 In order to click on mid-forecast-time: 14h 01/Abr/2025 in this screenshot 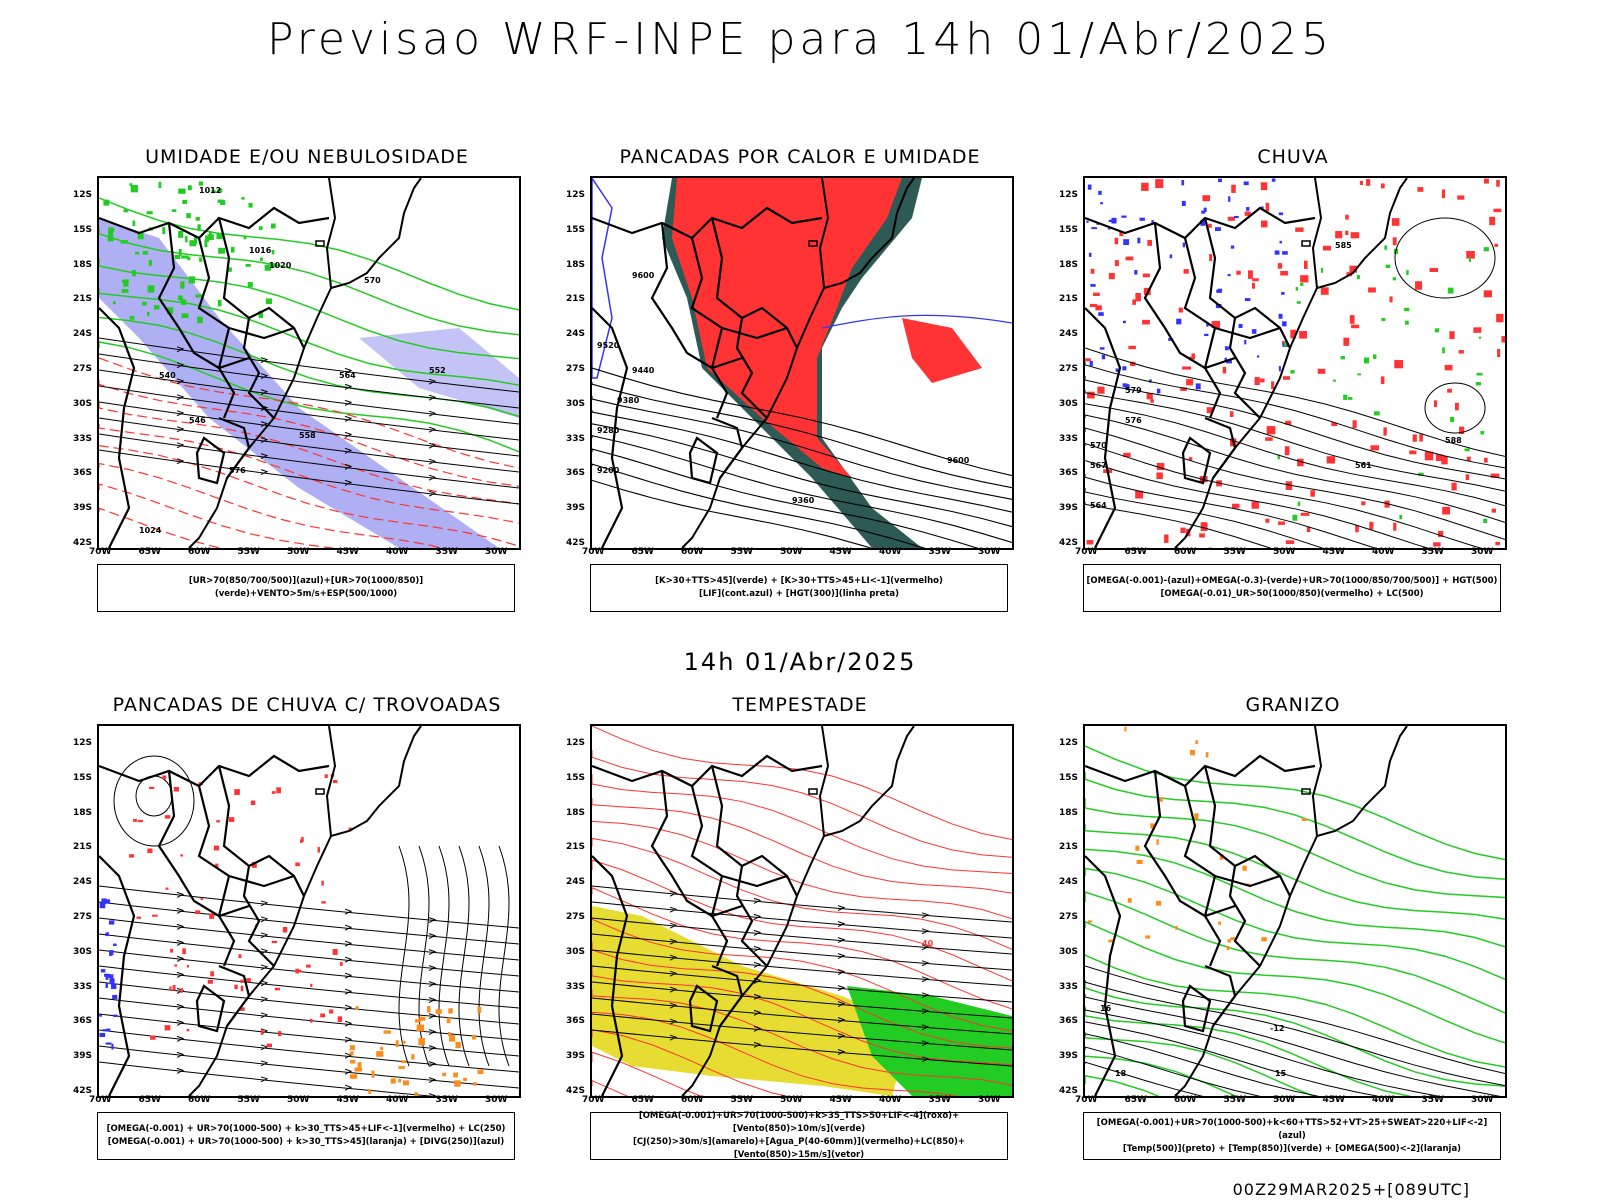, I will do `click(800, 662)`.